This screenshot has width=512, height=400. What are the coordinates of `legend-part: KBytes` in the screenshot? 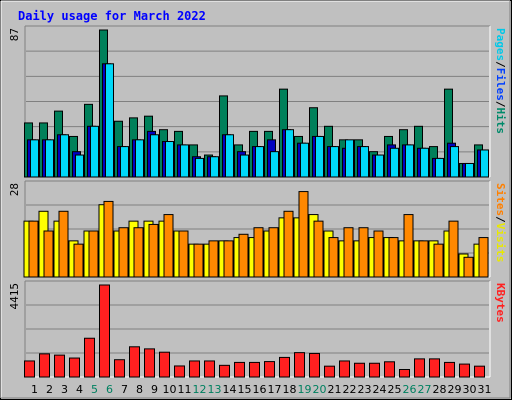 It's located at (500, 303).